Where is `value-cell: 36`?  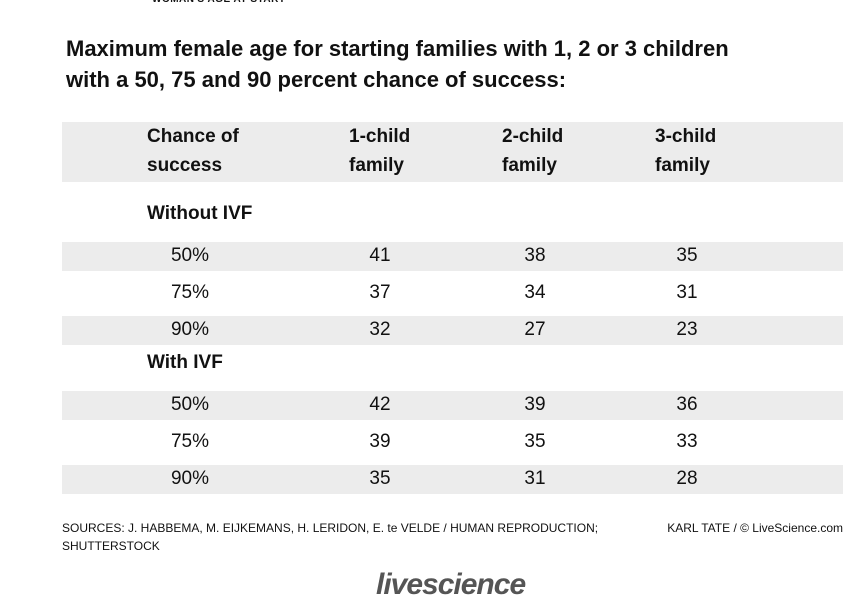 value-cell: 36 is located at coordinates (687, 404).